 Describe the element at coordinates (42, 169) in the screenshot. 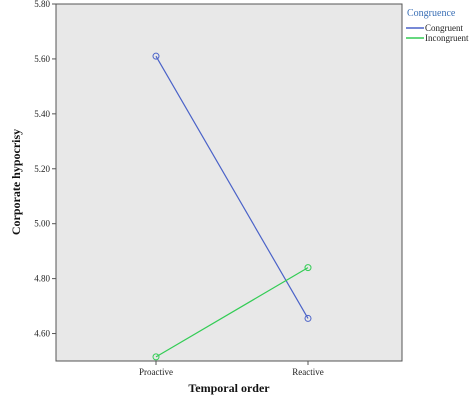

I see `y-tick-label: 5.20` at that location.